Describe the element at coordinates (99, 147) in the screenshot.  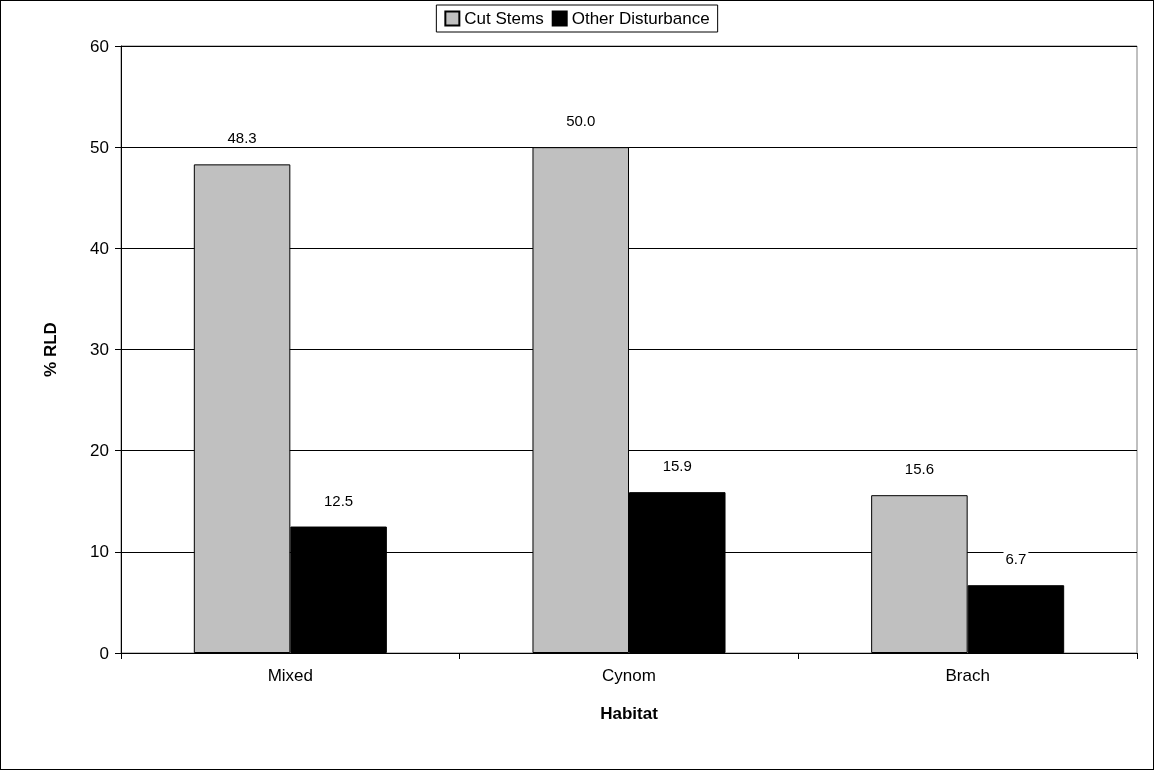
I see `y-tick-label: 50` at that location.